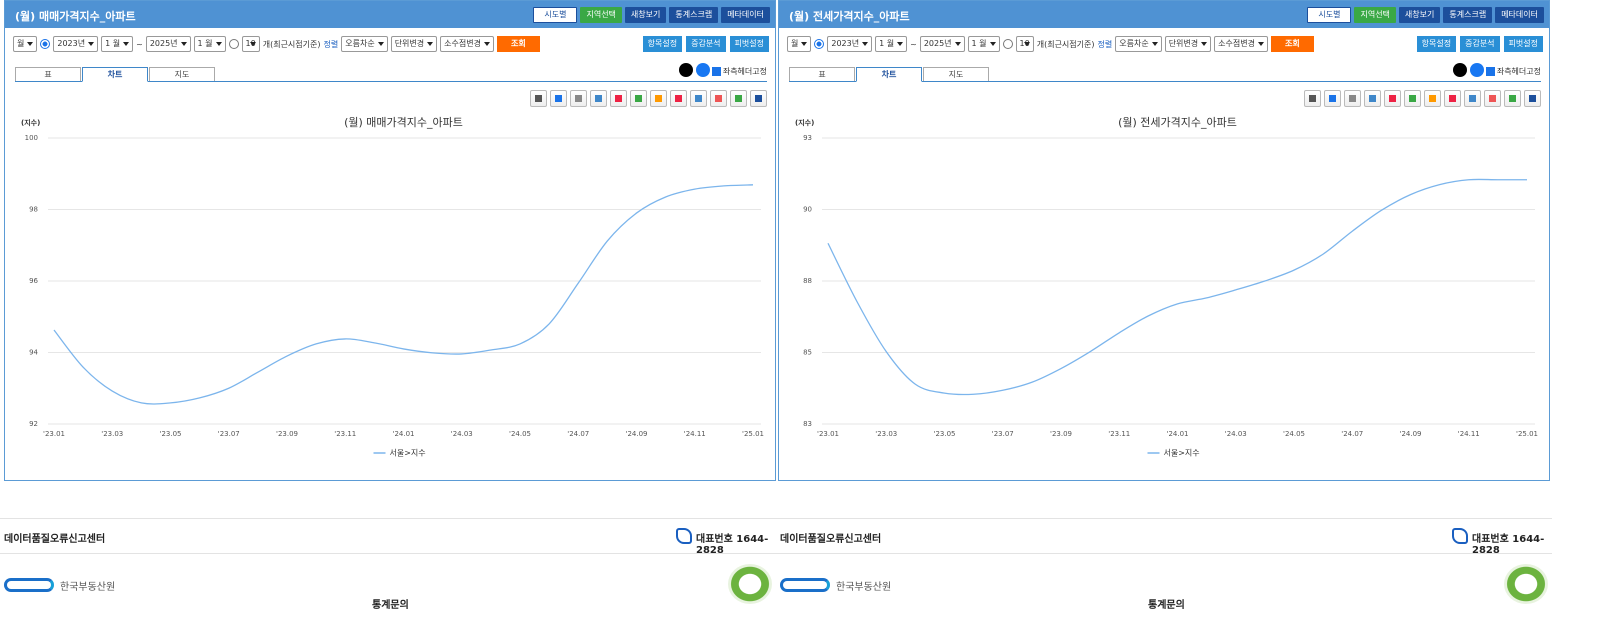 Image resolution: width=1612 pixels, height=617 pixels. What do you see at coordinates (55, 539) in the screenshot?
I see `report-center: 데이터품질오류신고센터` at bounding box center [55, 539].